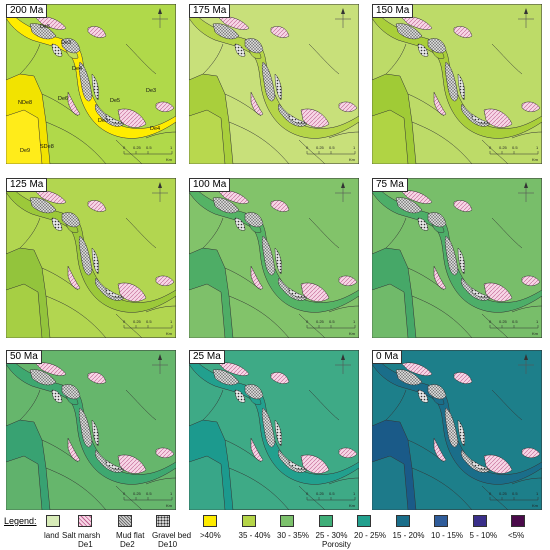 The height and width of the screenshot is (550, 550). What do you see at coordinates (254, 535) in the screenshot?
I see `porosity-class-label: 35 - 40%` at bounding box center [254, 535].